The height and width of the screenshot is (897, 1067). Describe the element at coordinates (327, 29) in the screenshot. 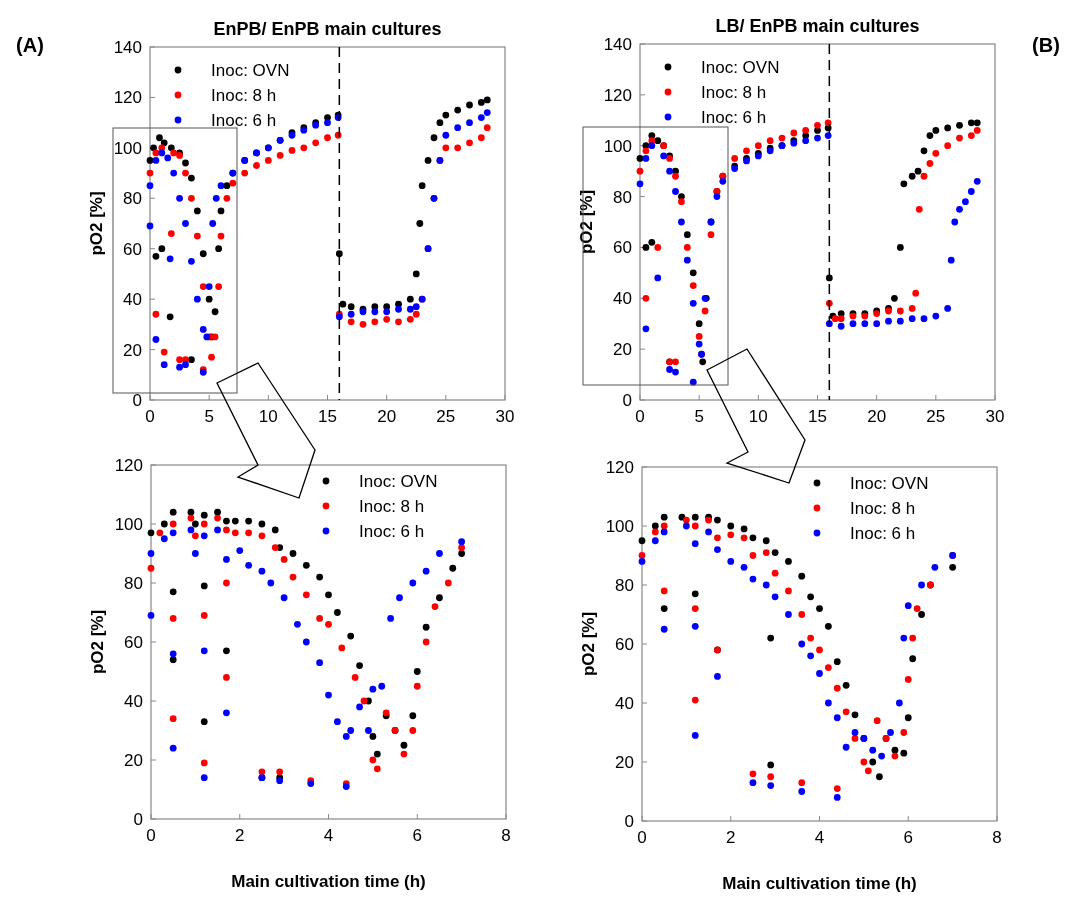

I see `chart-title: EnPB/ EnPB main cultures` at that location.